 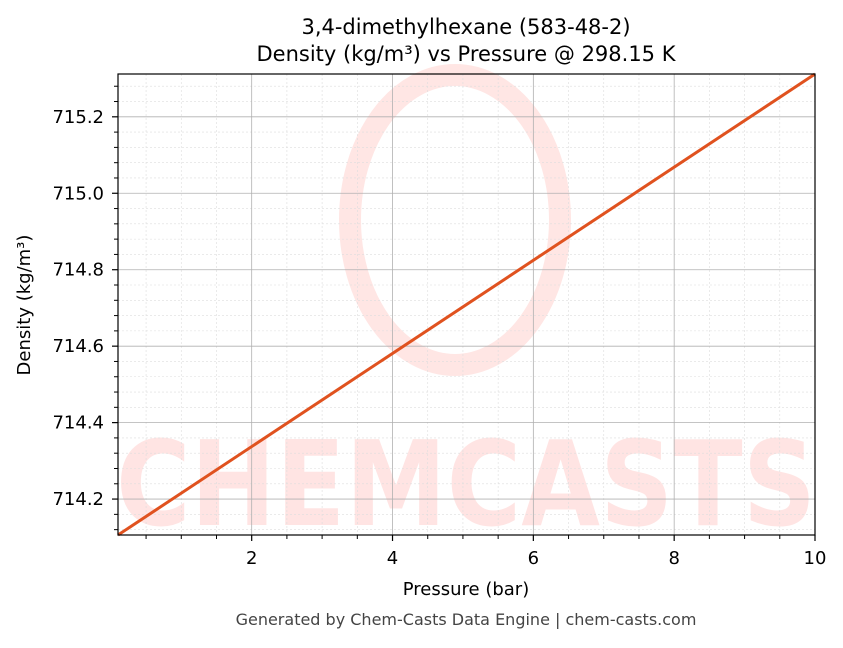 I want to click on x-tick-label: 10, so click(x=815, y=558).